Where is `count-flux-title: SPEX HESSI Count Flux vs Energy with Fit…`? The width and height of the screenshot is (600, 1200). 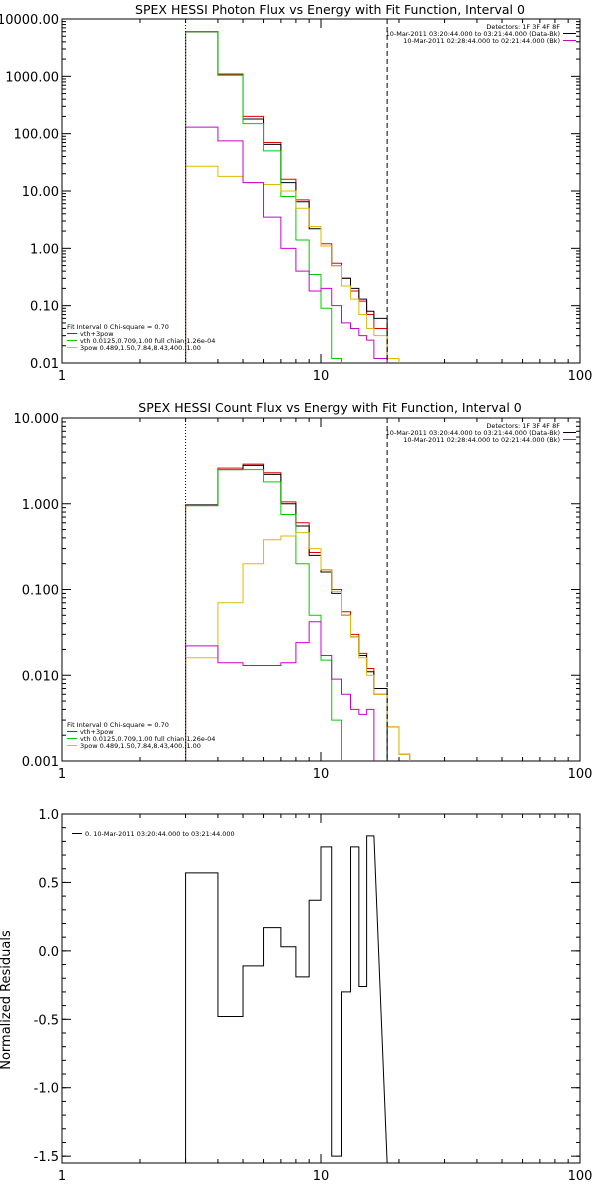
count-flux-title: SPEX HESSI Count Flux vs Energy with Fit… is located at coordinates (329, 407).